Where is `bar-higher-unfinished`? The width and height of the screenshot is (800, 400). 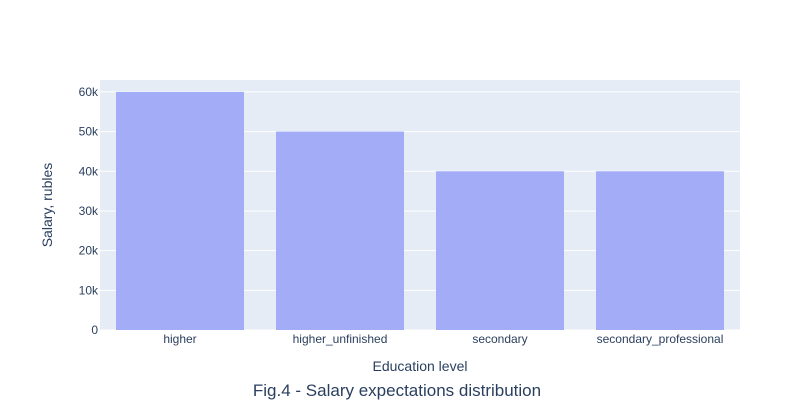 bar-higher-unfinished is located at coordinates (340, 230).